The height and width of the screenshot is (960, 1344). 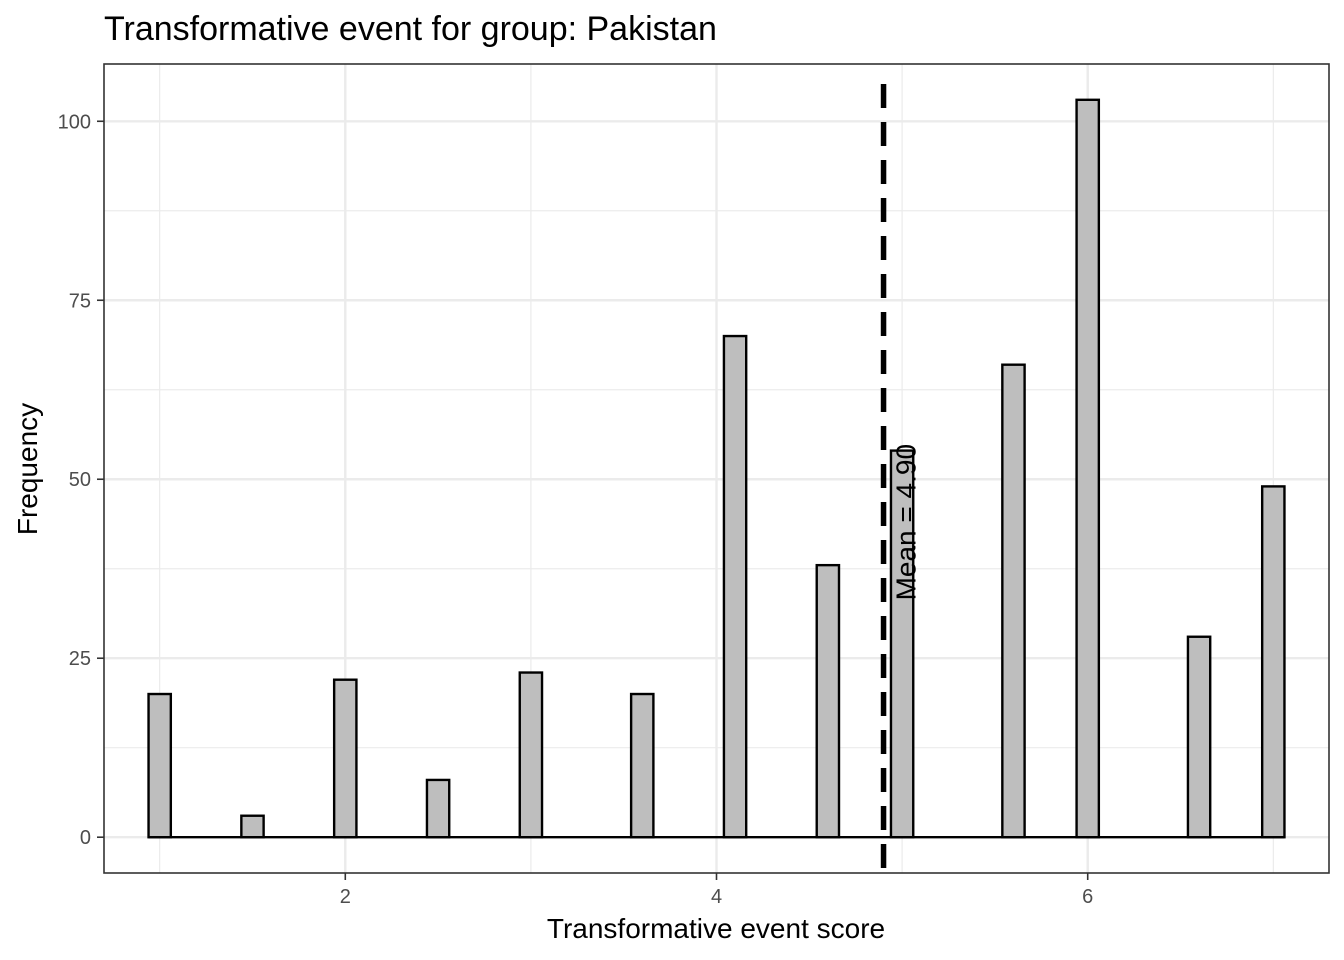 I want to click on mean-label: Mean = 4.90, so click(x=906, y=522).